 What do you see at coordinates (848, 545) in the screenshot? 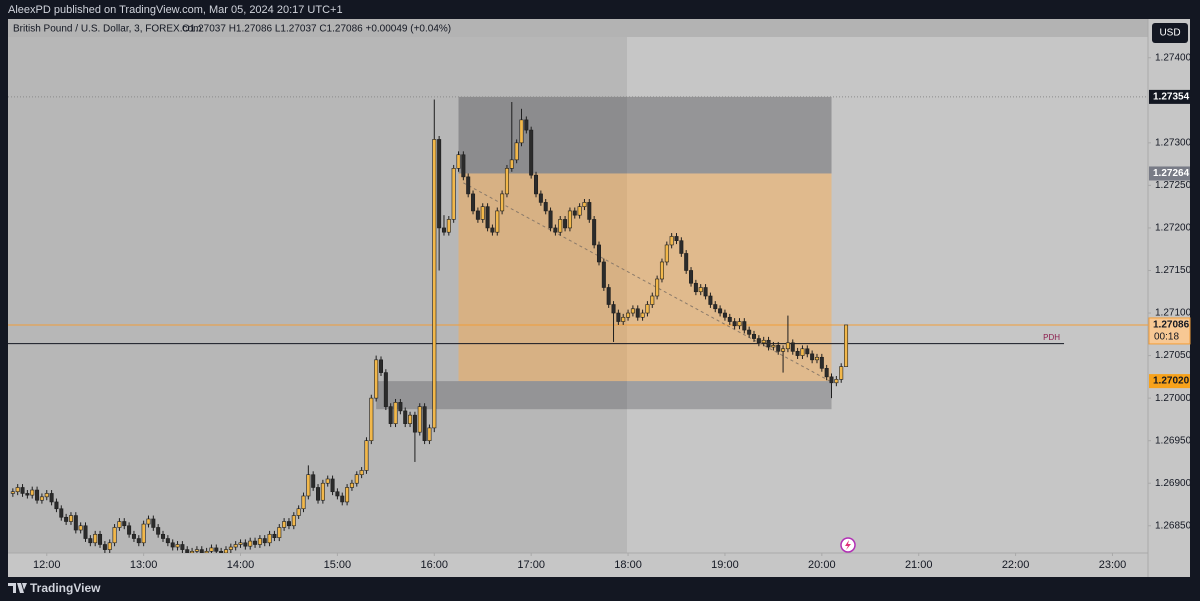
I see `event-icon` at bounding box center [848, 545].